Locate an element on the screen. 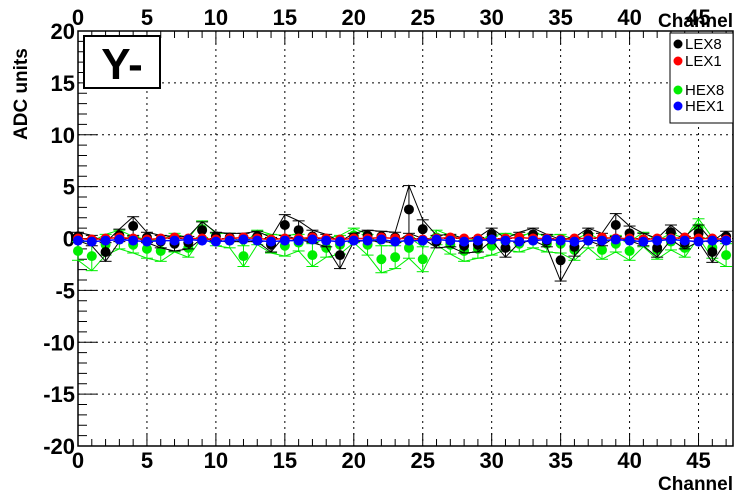  legend-label: HEX1 is located at coordinates (704, 106).